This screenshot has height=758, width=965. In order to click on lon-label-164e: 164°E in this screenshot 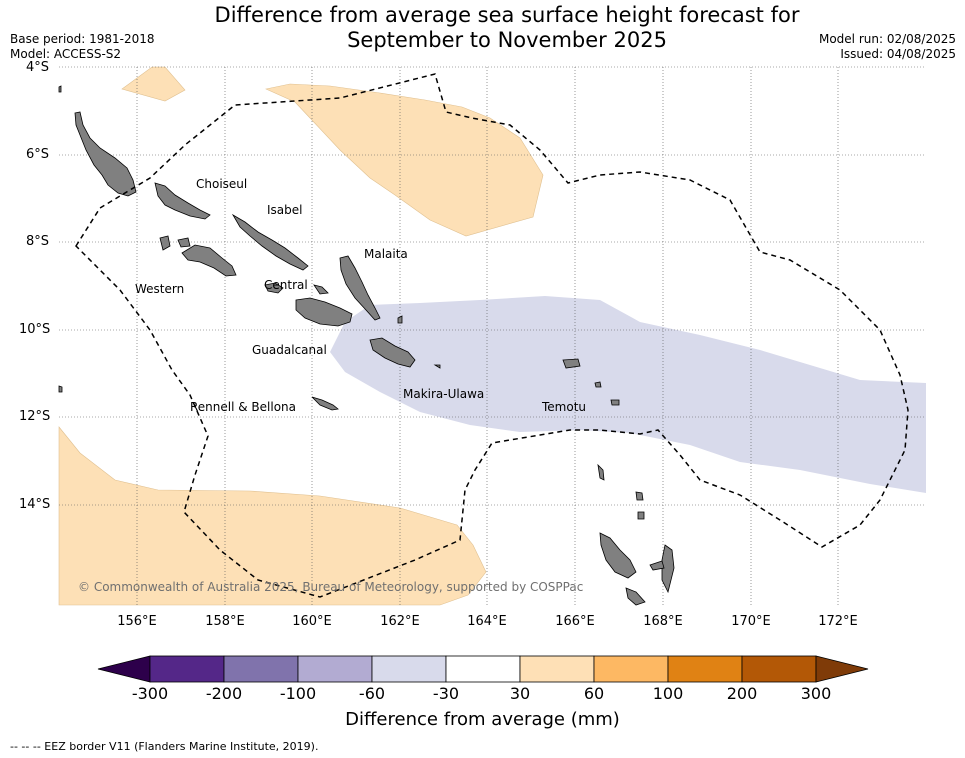, I will do `click(487, 621)`.